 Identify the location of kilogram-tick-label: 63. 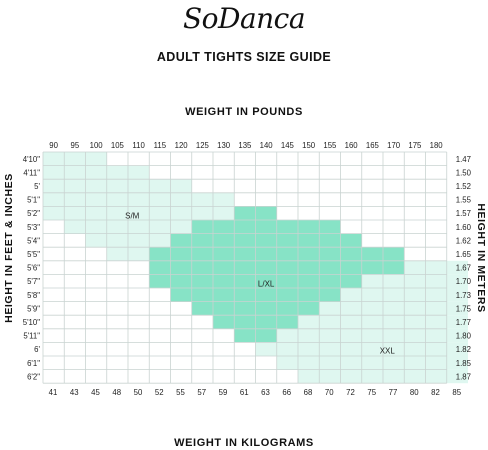
(265, 392).